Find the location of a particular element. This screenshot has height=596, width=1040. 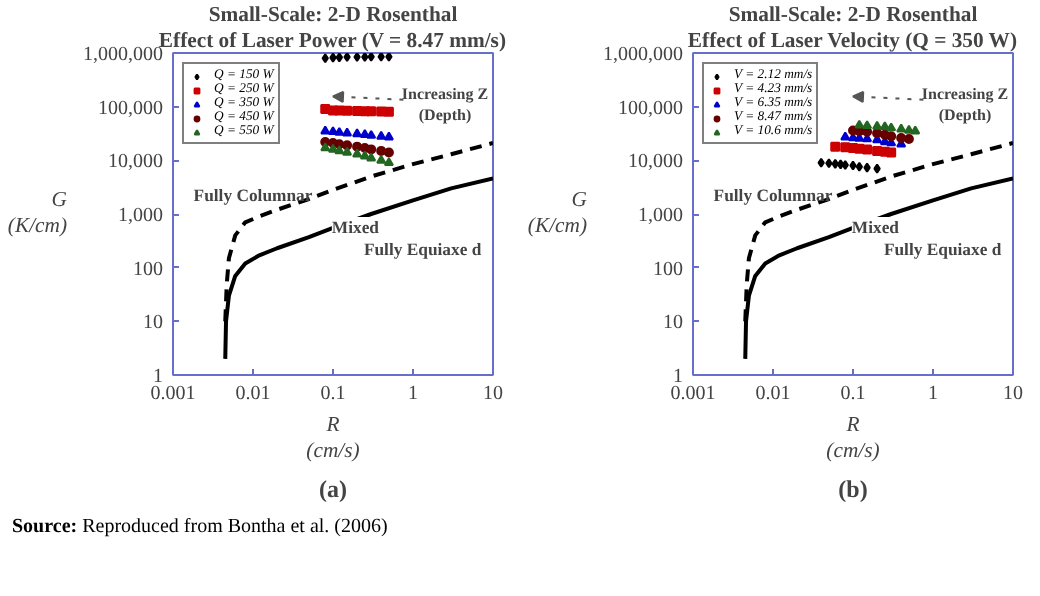

text: (a) is located at coordinates (333, 489).